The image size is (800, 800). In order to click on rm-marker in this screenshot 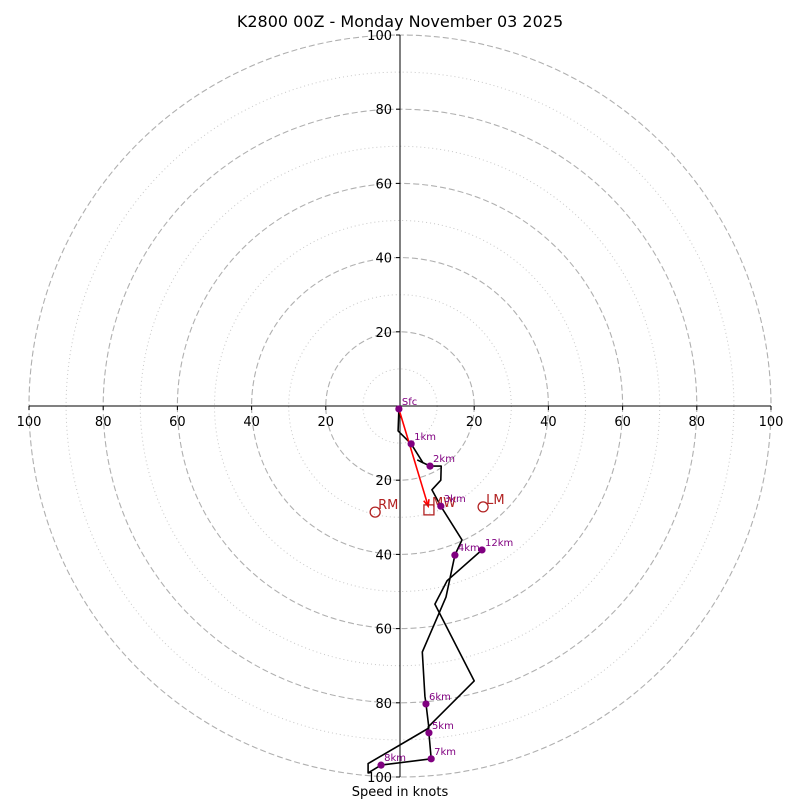, I will do `click(375, 512)`.